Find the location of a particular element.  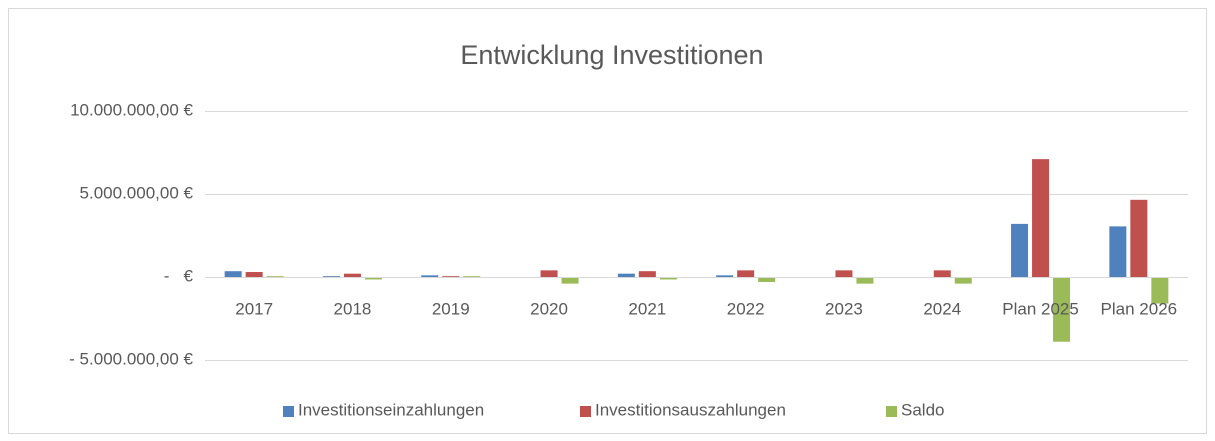

chart-title: Entwicklung Investitionen is located at coordinates (611, 55).